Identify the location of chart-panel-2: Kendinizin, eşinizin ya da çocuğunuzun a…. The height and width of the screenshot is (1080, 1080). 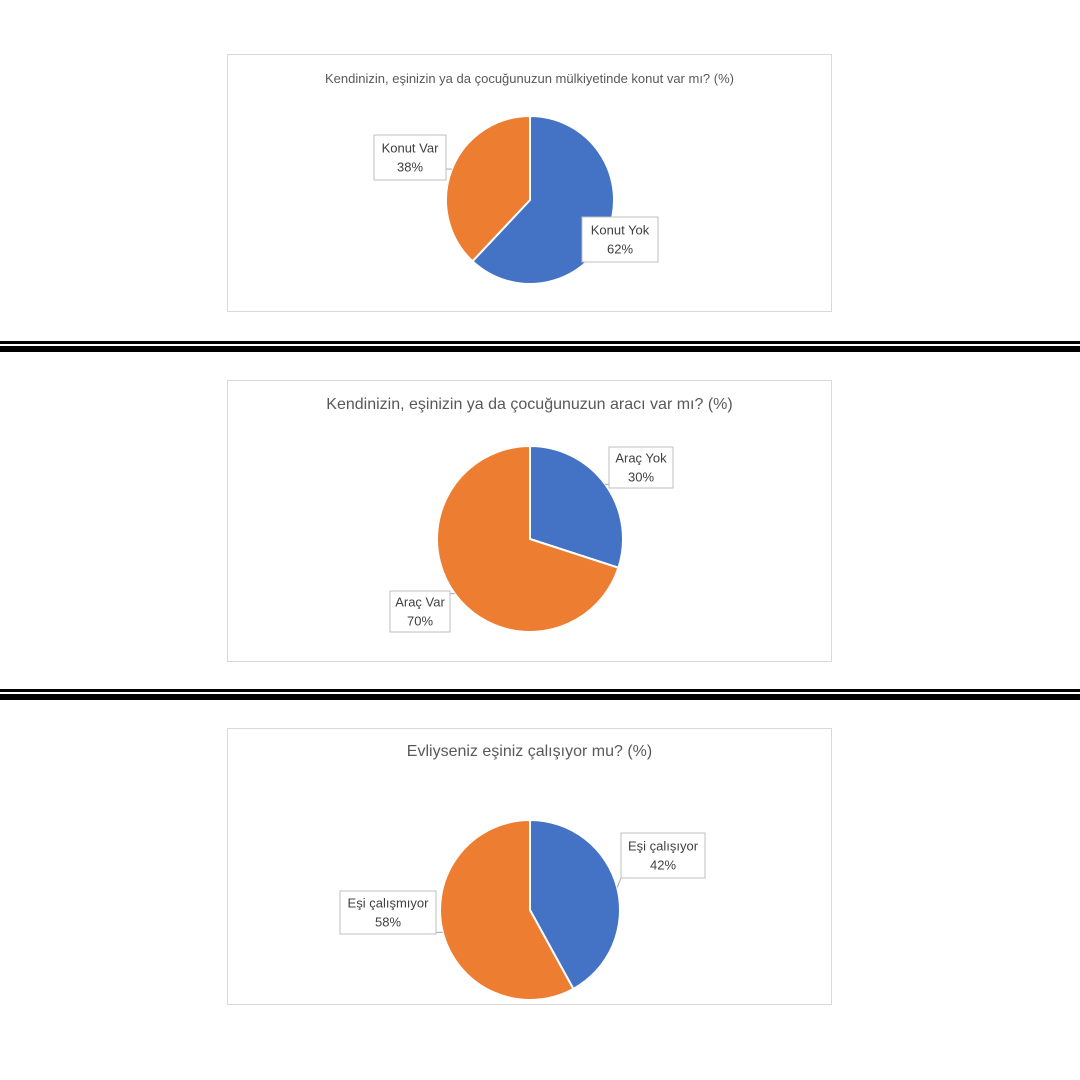
(529, 521).